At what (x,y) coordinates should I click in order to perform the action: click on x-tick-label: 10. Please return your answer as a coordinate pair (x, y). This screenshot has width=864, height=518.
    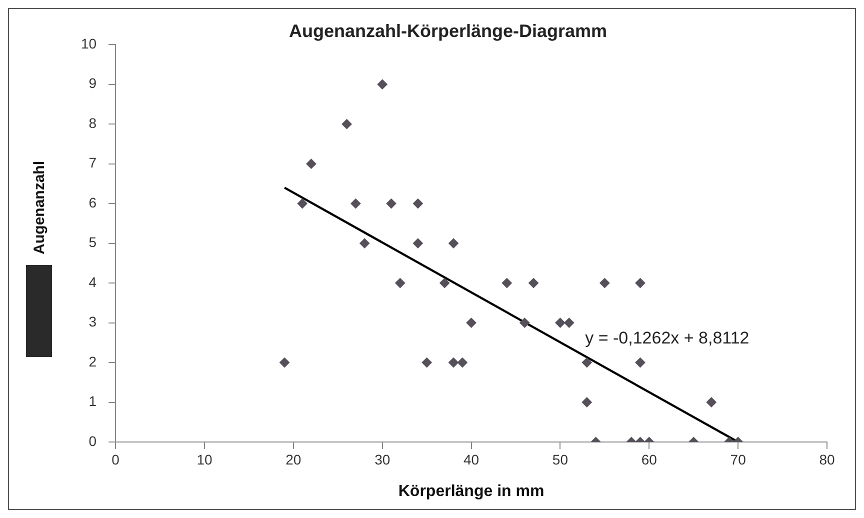
    Looking at the image, I should click on (204, 459).